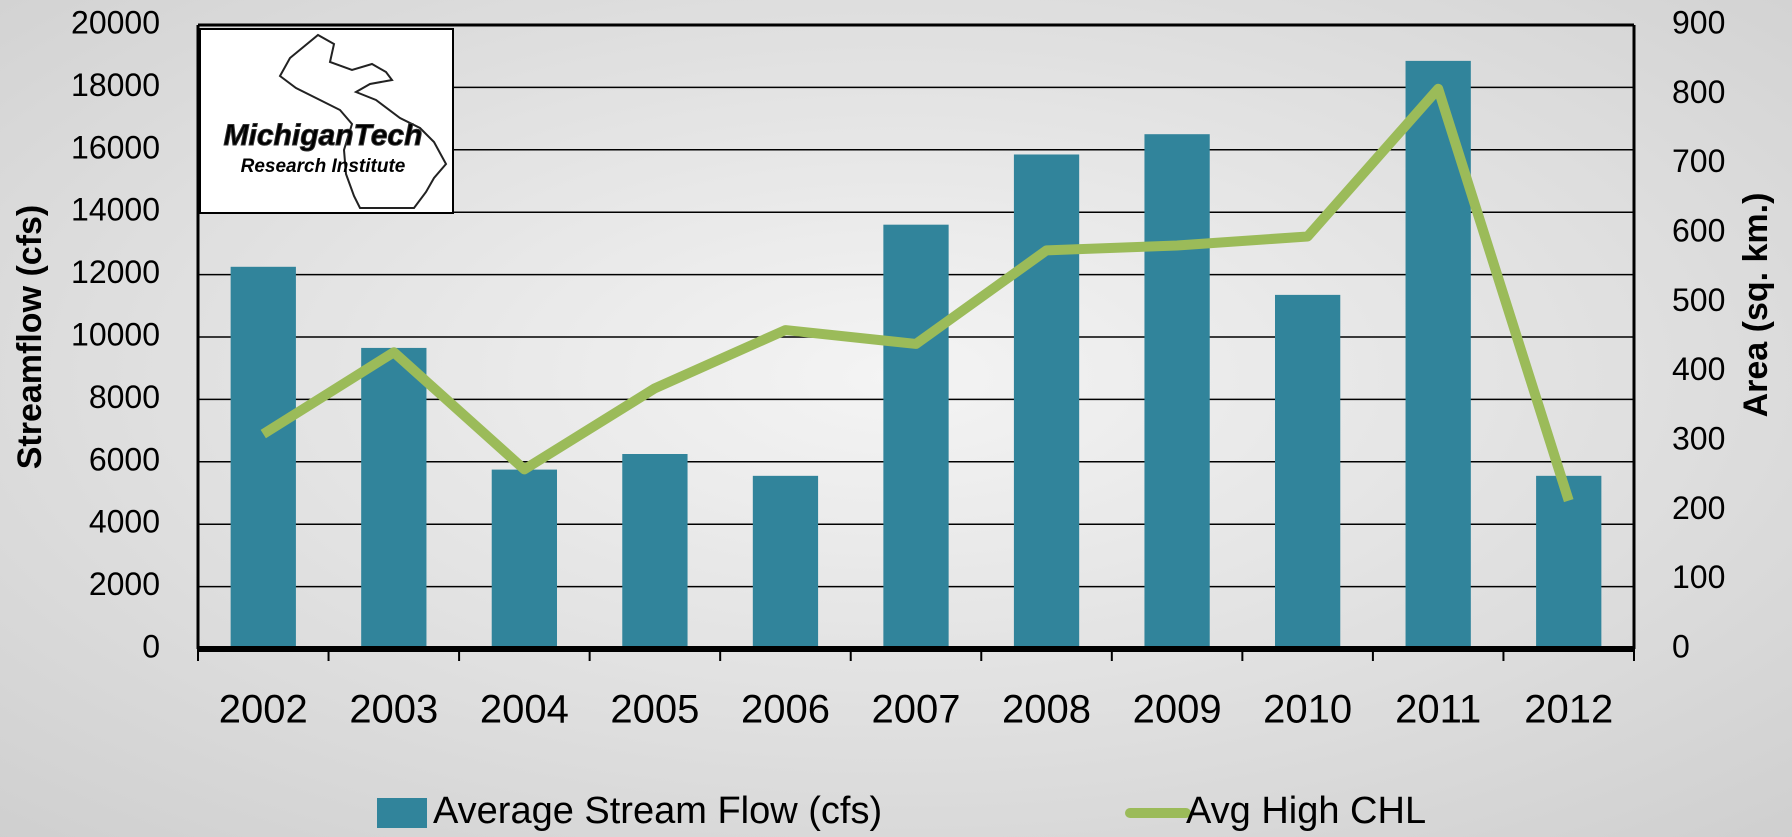 The width and height of the screenshot is (1792, 837). Describe the element at coordinates (124, 459) in the screenshot. I see `y-tick-label: 6000` at that location.